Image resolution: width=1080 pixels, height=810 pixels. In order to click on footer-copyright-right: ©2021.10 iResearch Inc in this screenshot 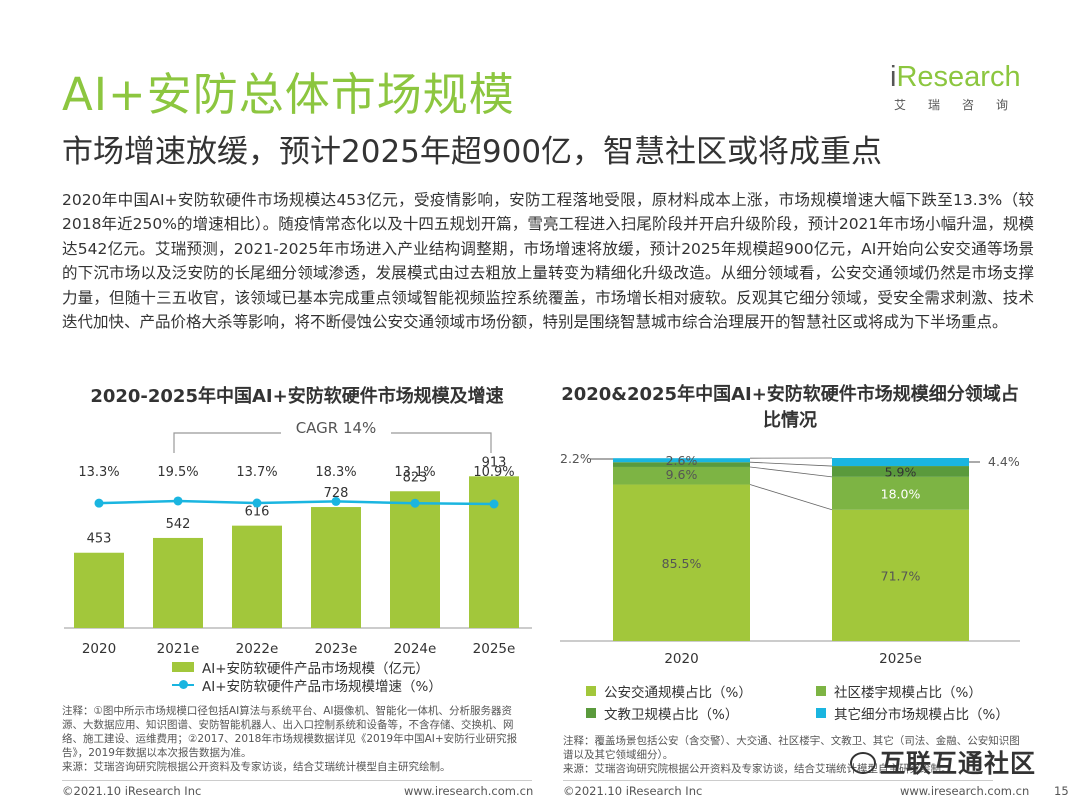, I will do `click(633, 791)`.